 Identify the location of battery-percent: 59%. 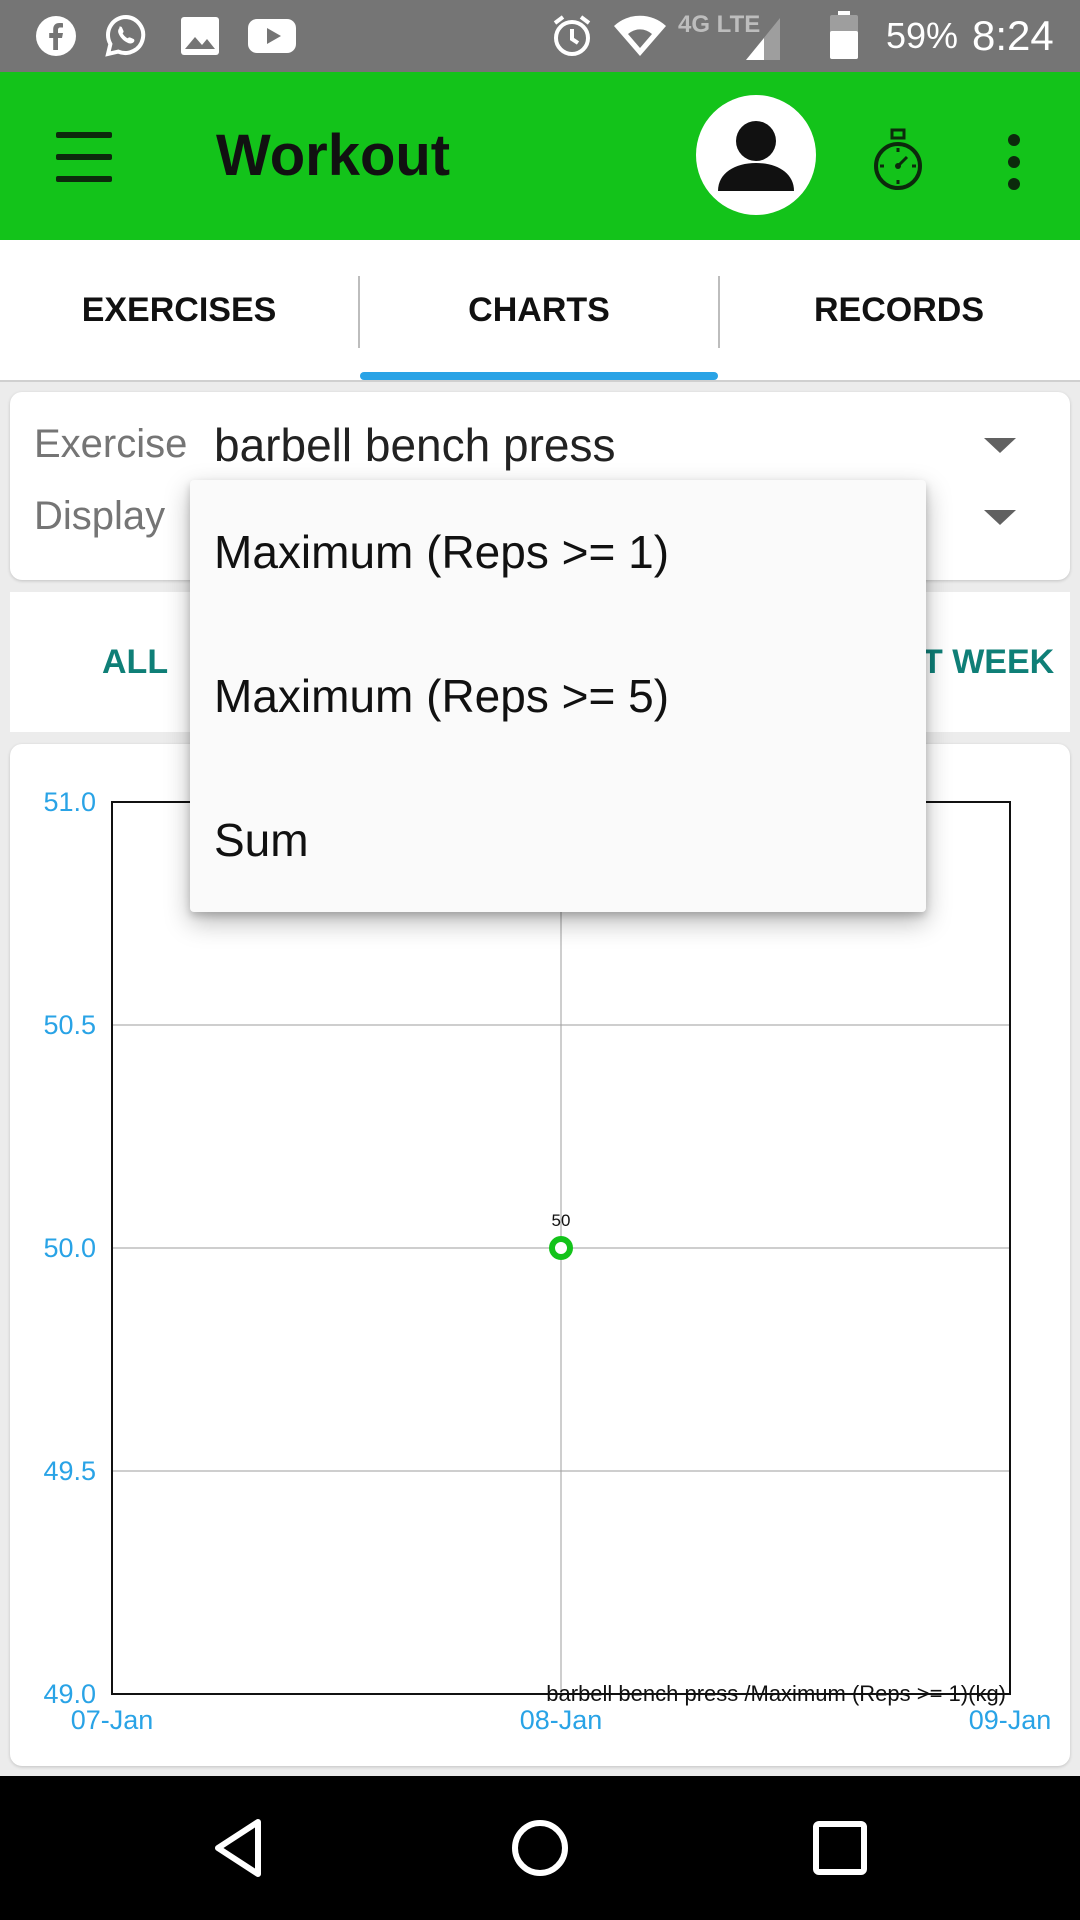
(922, 35).